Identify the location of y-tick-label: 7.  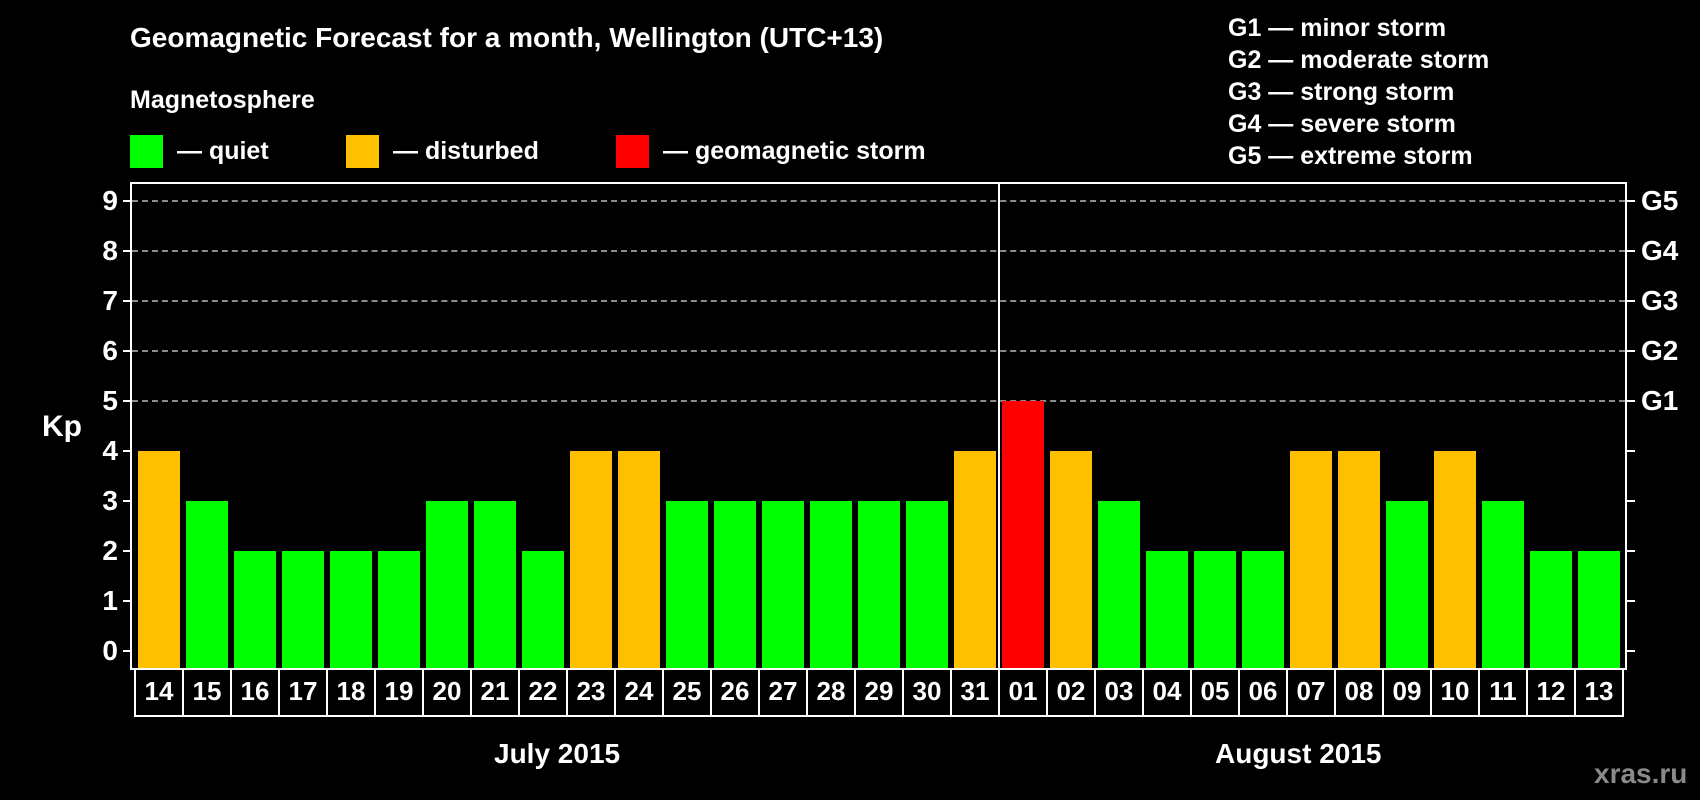
(110, 300).